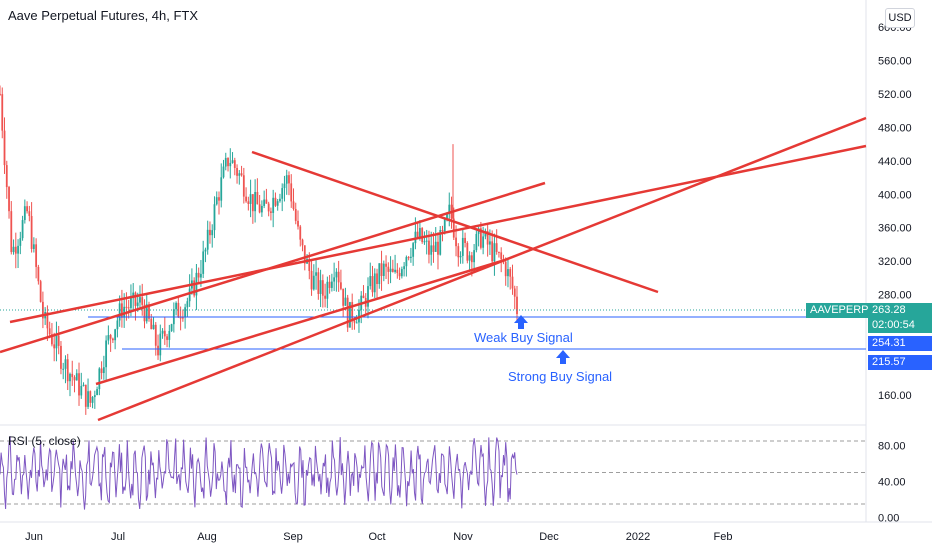 This screenshot has width=932, height=555. What do you see at coordinates (839, 310) in the screenshot?
I see `symbol-badge: AAVEPERP` at bounding box center [839, 310].